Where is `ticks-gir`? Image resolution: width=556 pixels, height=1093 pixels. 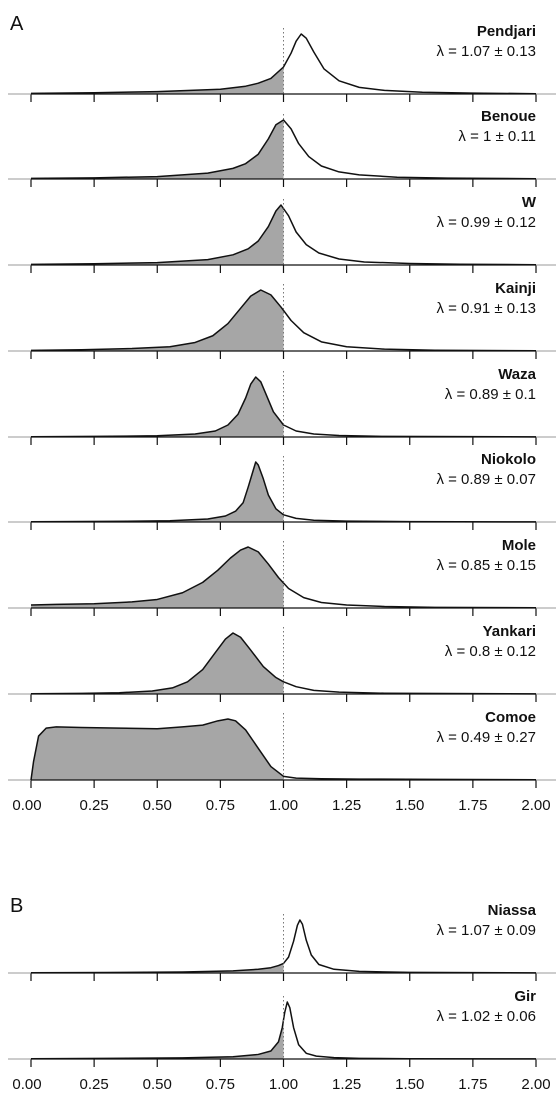
ticks-gir is located at coordinates (283, 1063).